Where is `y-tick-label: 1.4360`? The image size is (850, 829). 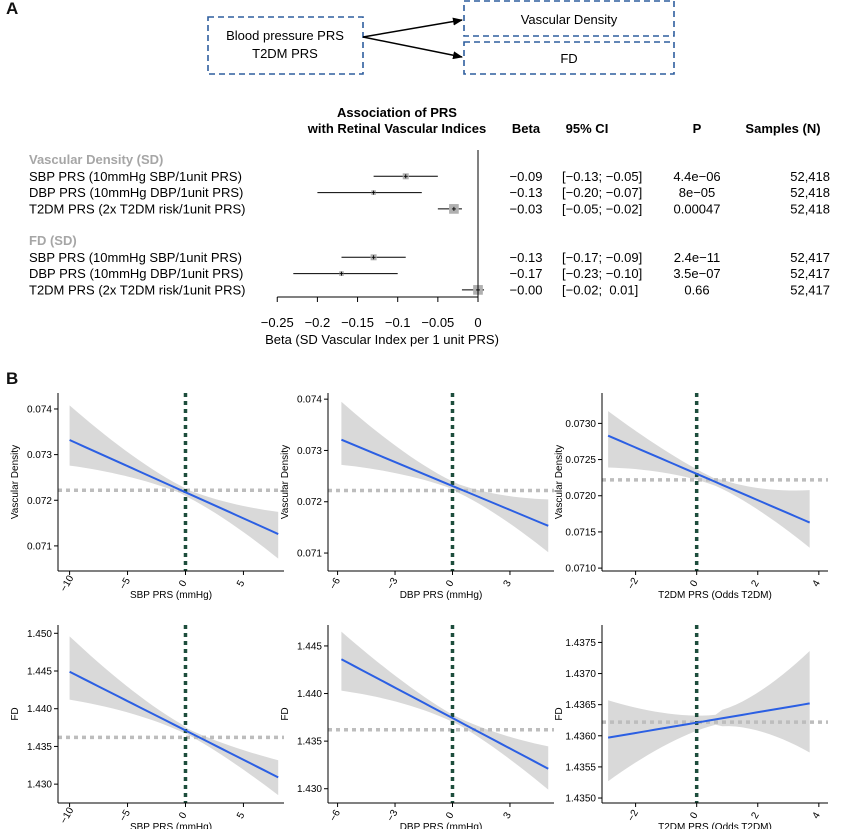 y-tick-label: 1.4360 is located at coordinates (580, 736).